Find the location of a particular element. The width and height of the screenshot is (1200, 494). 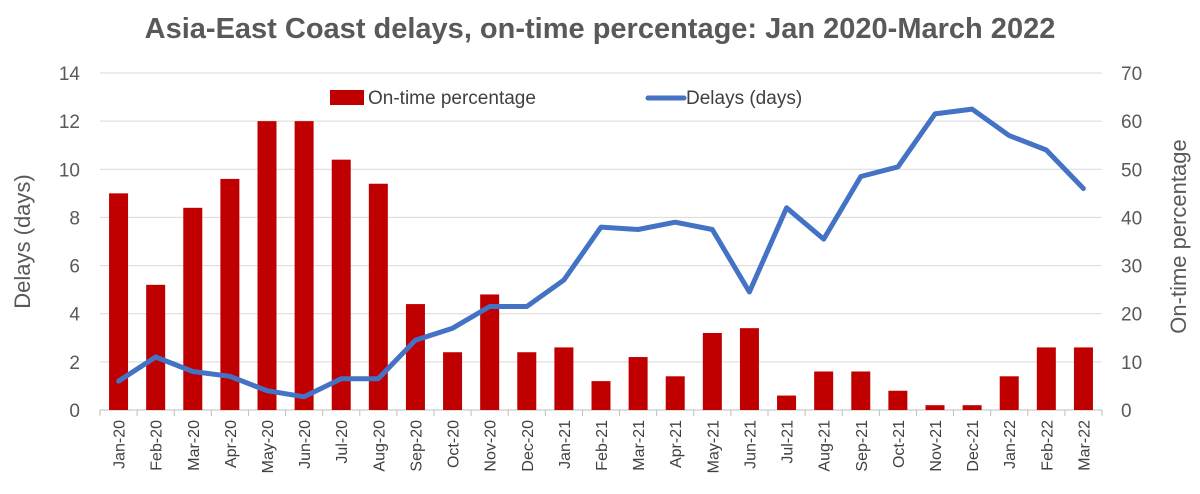

y-left-tick-label: 4 is located at coordinates (74, 315).